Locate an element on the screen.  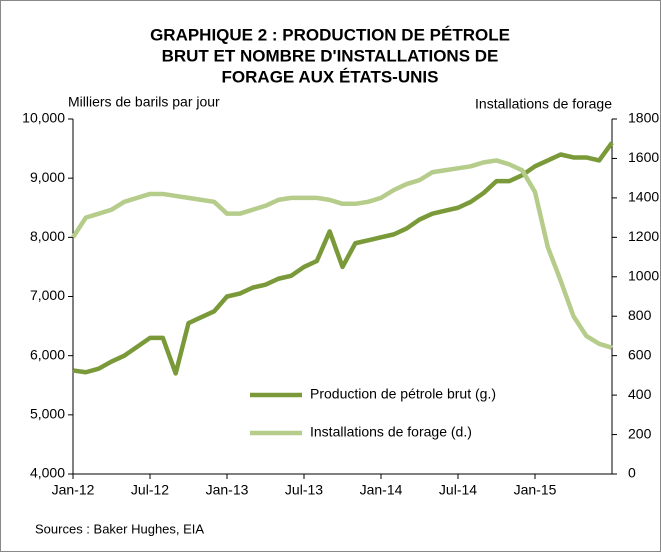
y2-tick-label: 1600 is located at coordinates (643, 157).